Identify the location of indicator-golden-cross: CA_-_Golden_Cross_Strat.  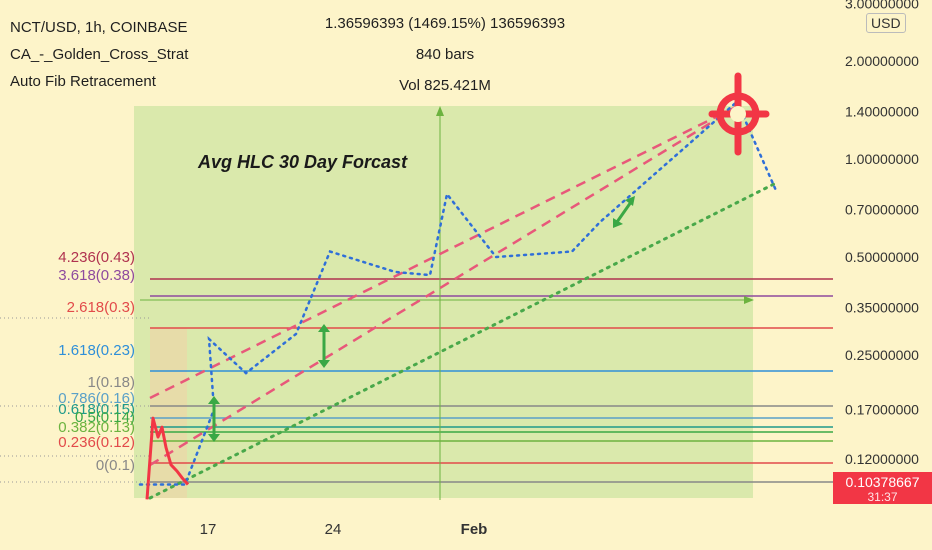
(99, 54).